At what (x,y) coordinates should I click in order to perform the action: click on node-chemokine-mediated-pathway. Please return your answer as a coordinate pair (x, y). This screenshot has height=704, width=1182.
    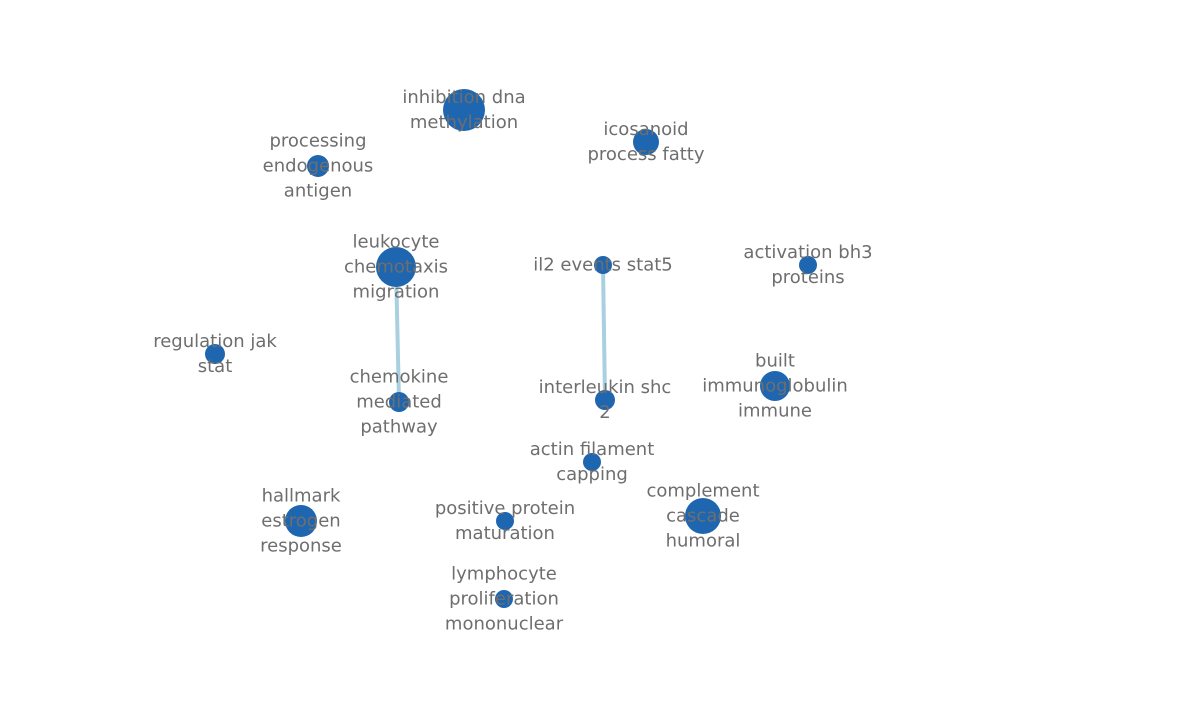
    Looking at the image, I should click on (399, 402).